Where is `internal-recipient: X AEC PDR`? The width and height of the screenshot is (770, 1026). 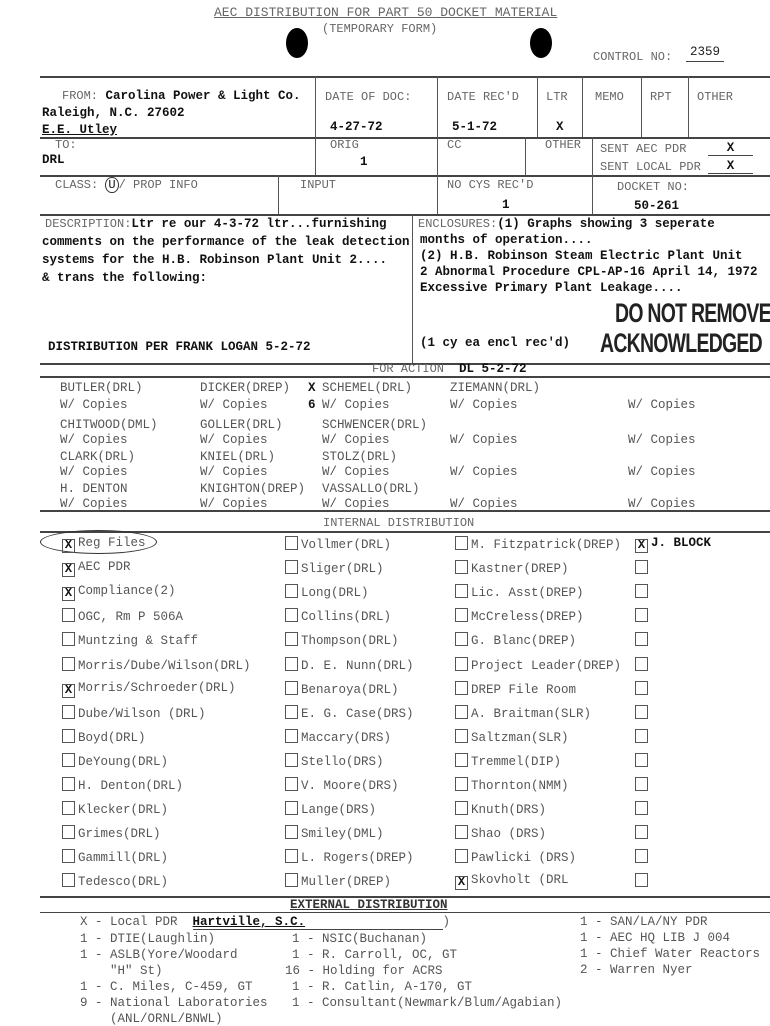 internal-recipient: X AEC PDR is located at coordinates (96, 569).